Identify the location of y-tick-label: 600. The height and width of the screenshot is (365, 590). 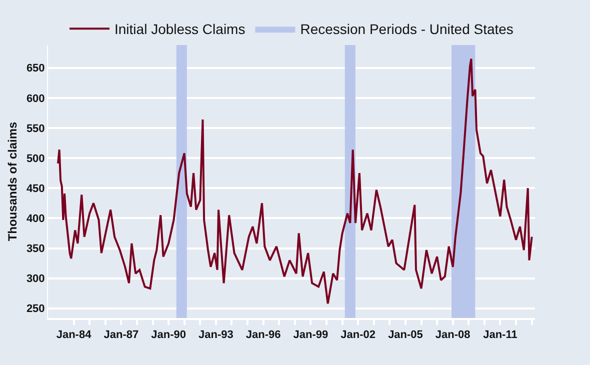
(35, 98).